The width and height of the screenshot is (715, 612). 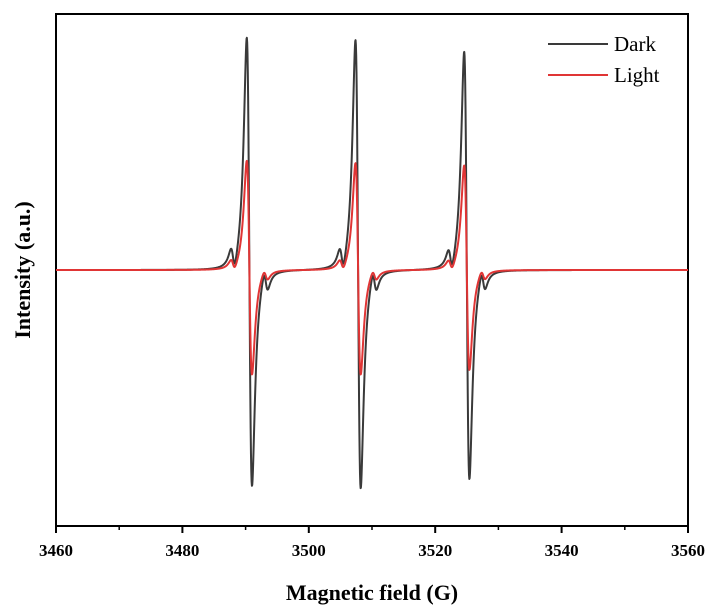 I want to click on legend-label-dark: Dark, so click(x=635, y=44).